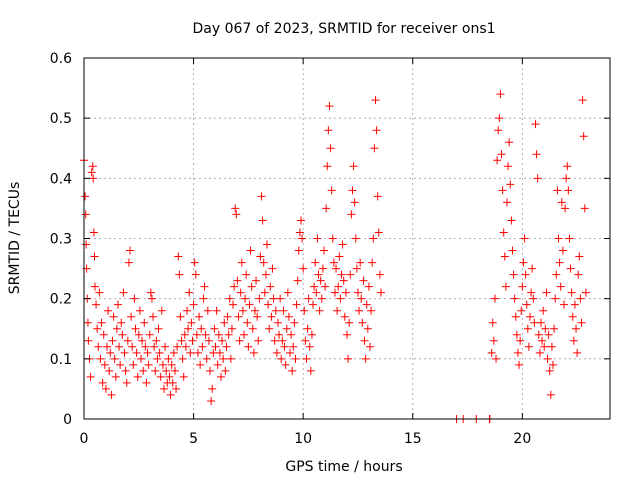 The width and height of the screenshot is (640, 480). I want to click on y-tick-label: 0.3, so click(61, 240).